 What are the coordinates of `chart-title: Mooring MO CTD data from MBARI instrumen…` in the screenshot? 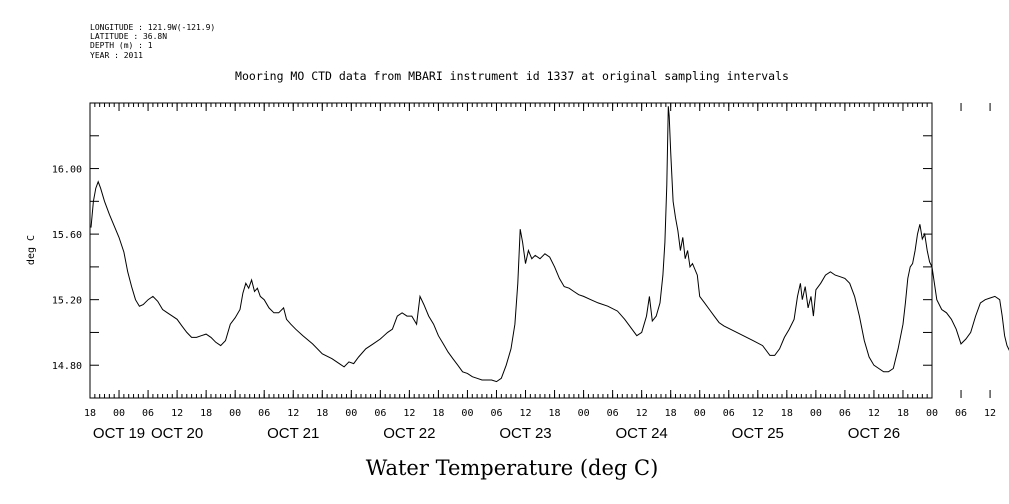 It's located at (512, 76).